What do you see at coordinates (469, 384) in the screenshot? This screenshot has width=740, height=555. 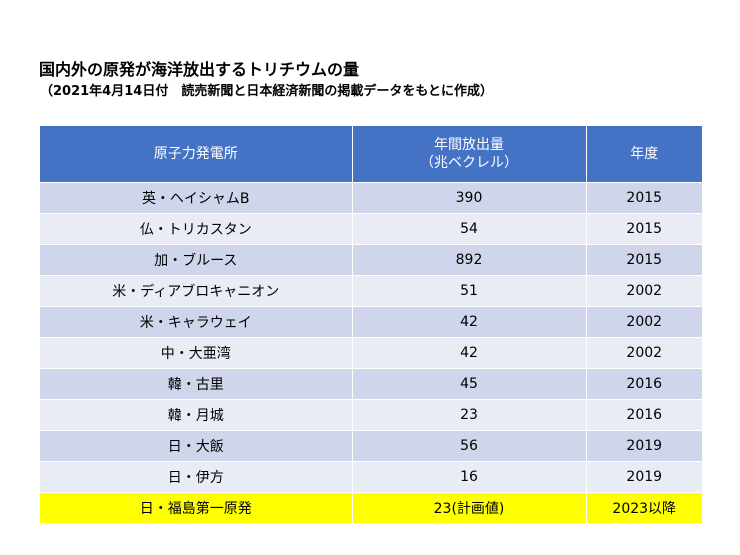 I see `cell-amount: 45` at bounding box center [469, 384].